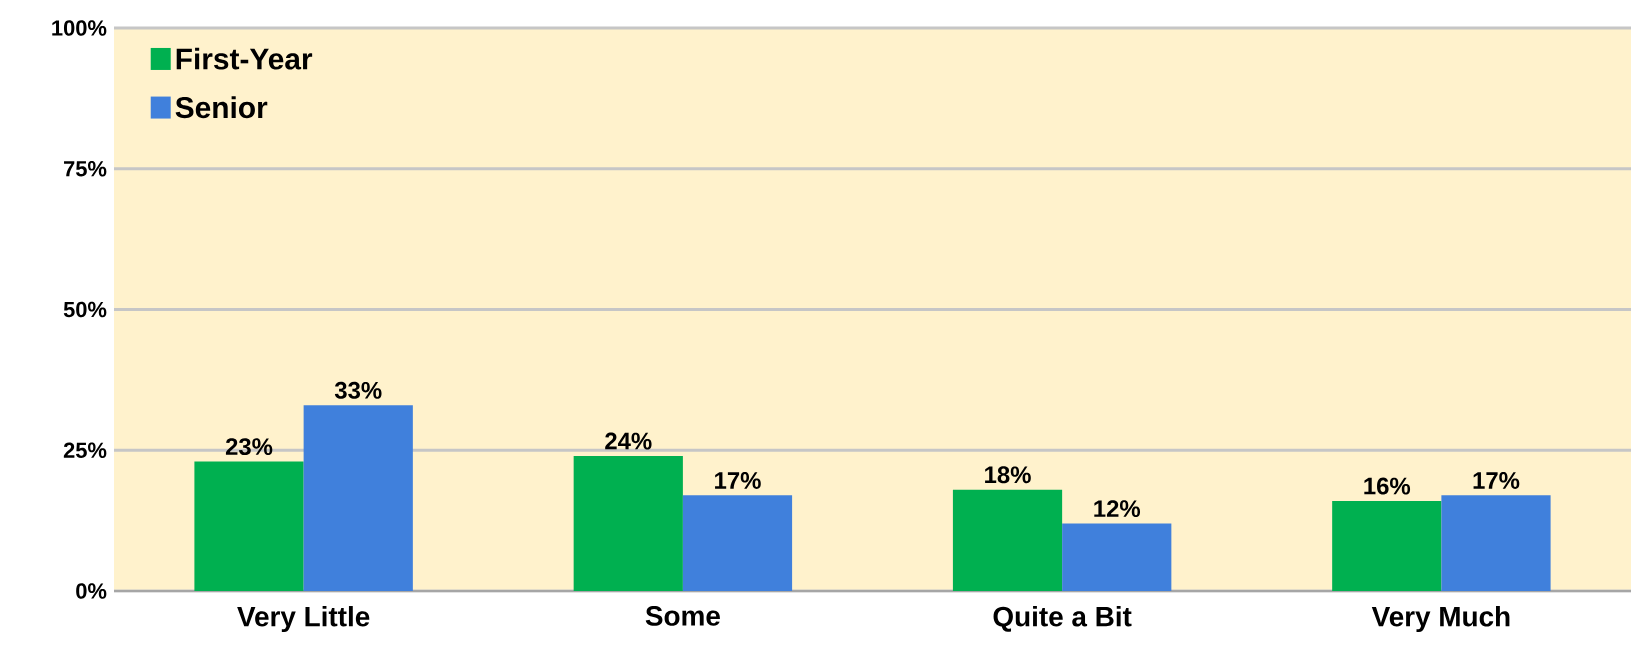  I want to click on y-tick-label: 0%, so click(91, 591).